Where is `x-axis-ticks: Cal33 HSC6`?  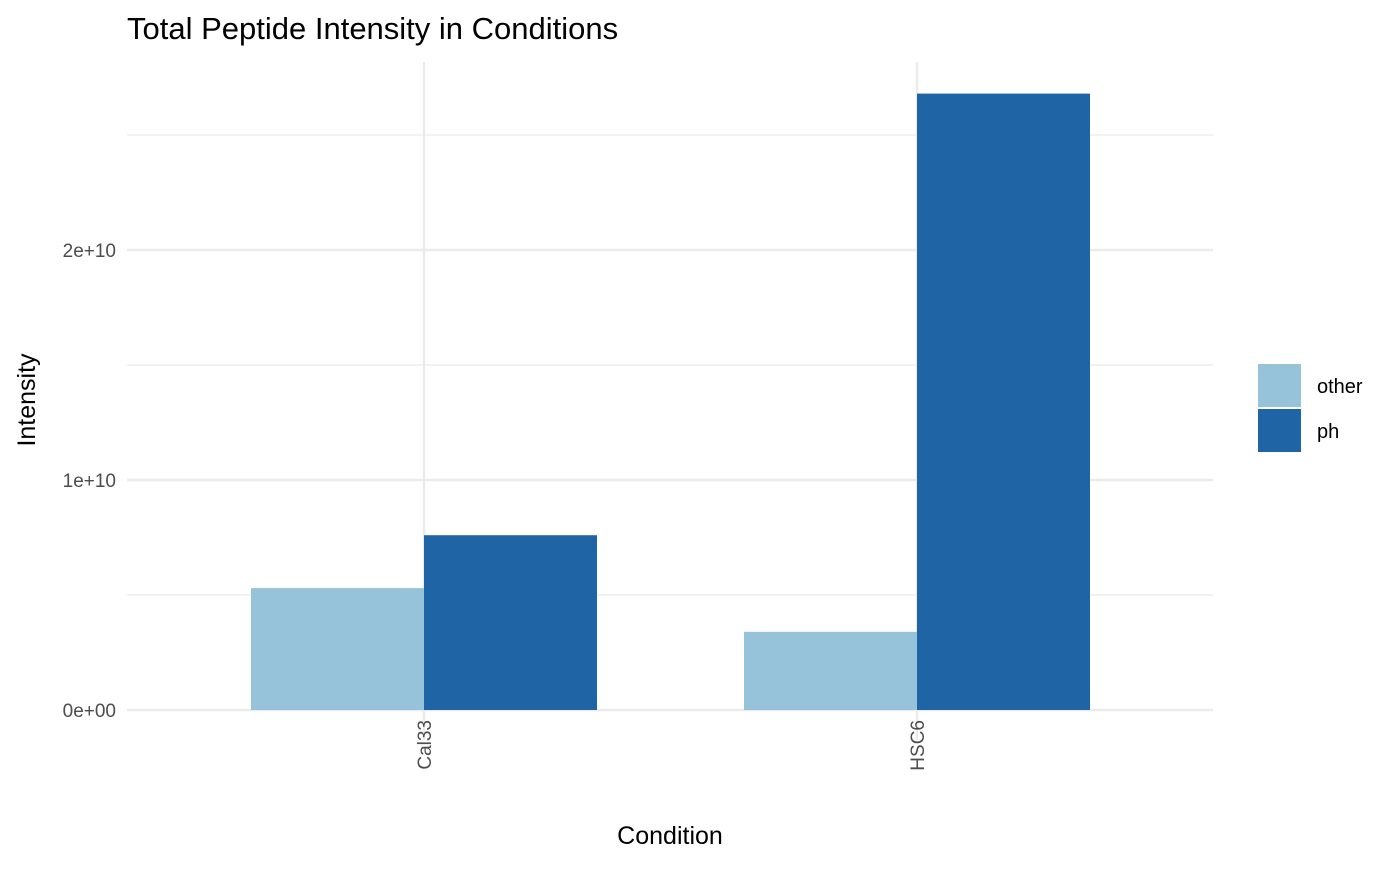
x-axis-ticks: Cal33 HSC6 is located at coordinates (672, 745).